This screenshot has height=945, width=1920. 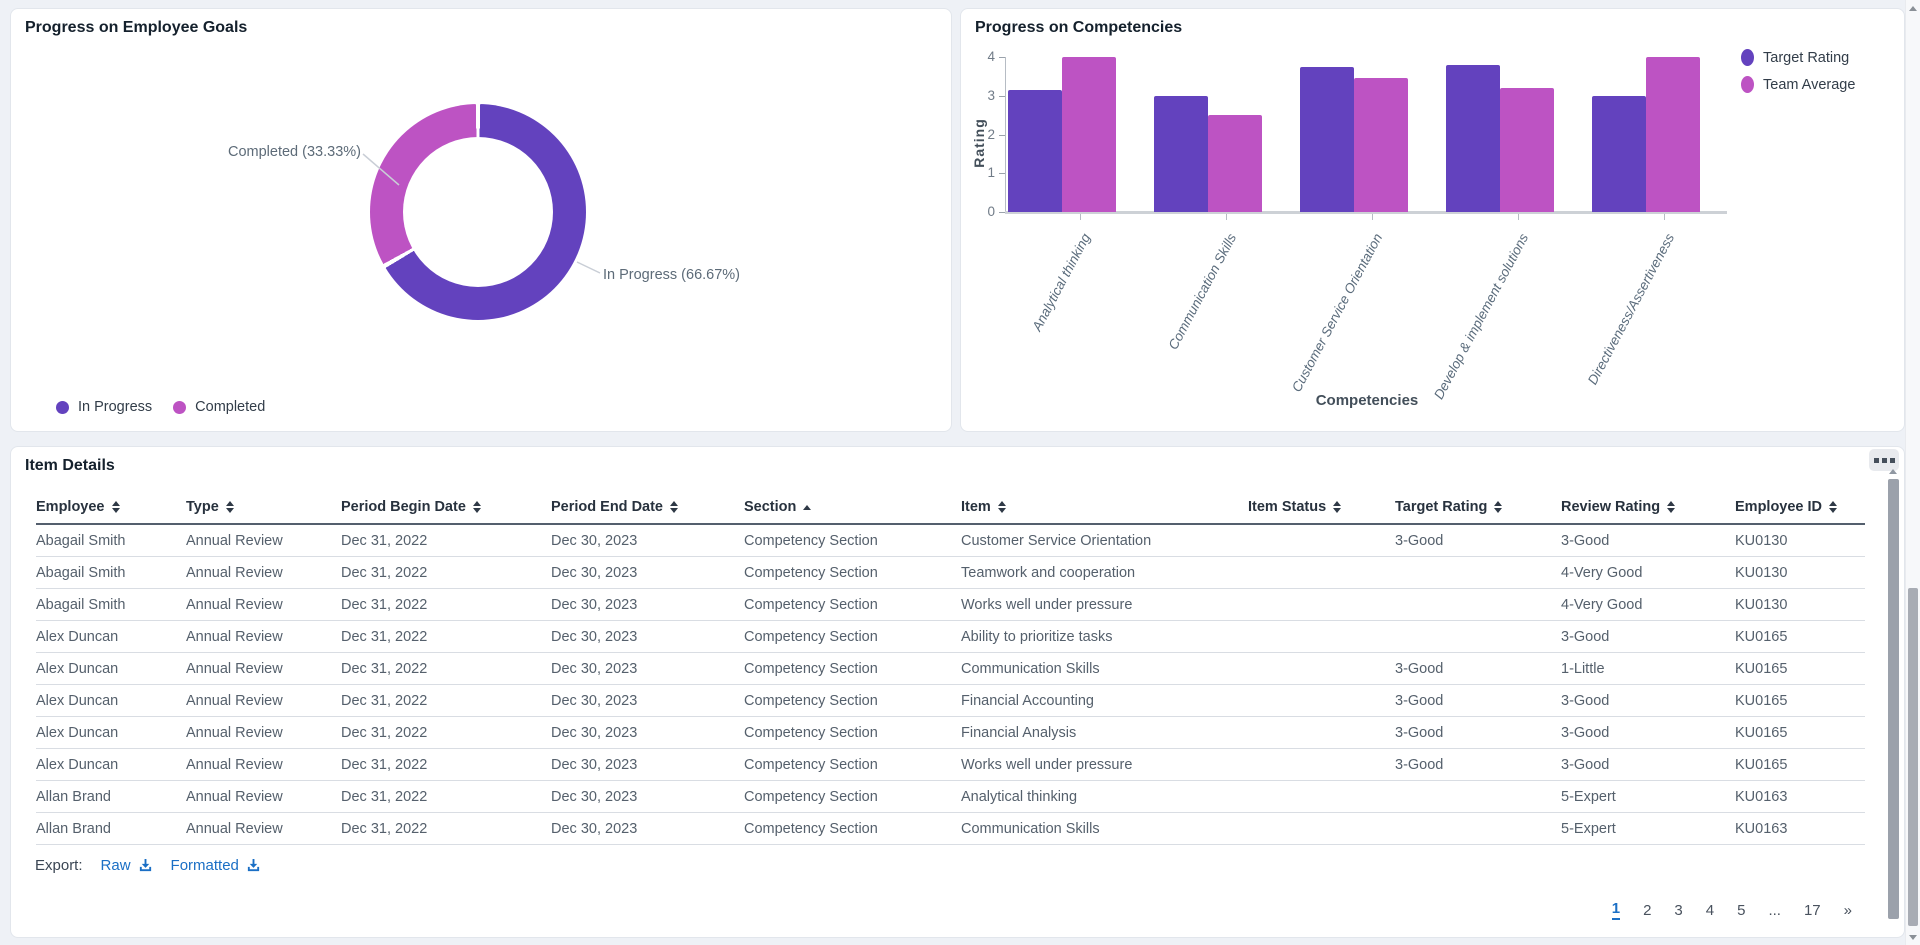 I want to click on export-formatted-label: Formatted, so click(x=204, y=865).